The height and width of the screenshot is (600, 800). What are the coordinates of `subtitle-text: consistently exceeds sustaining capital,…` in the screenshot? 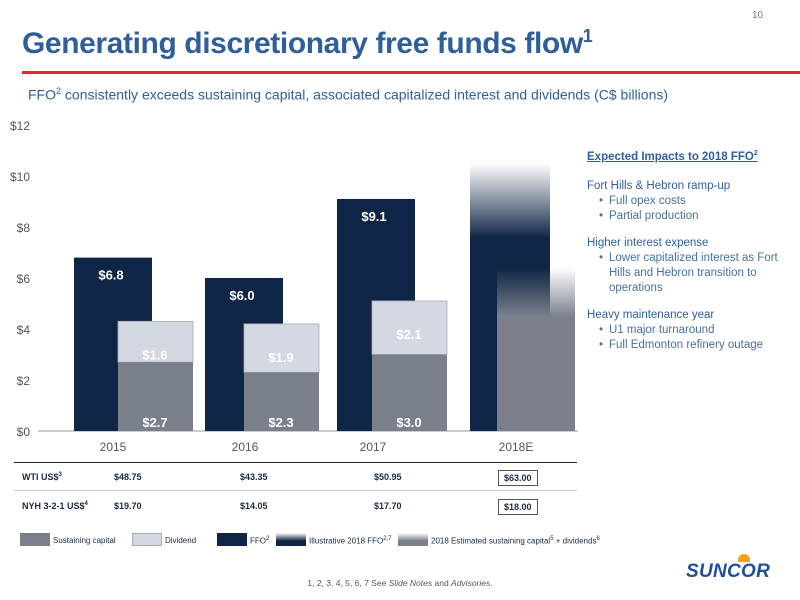 It's located at (365, 94).